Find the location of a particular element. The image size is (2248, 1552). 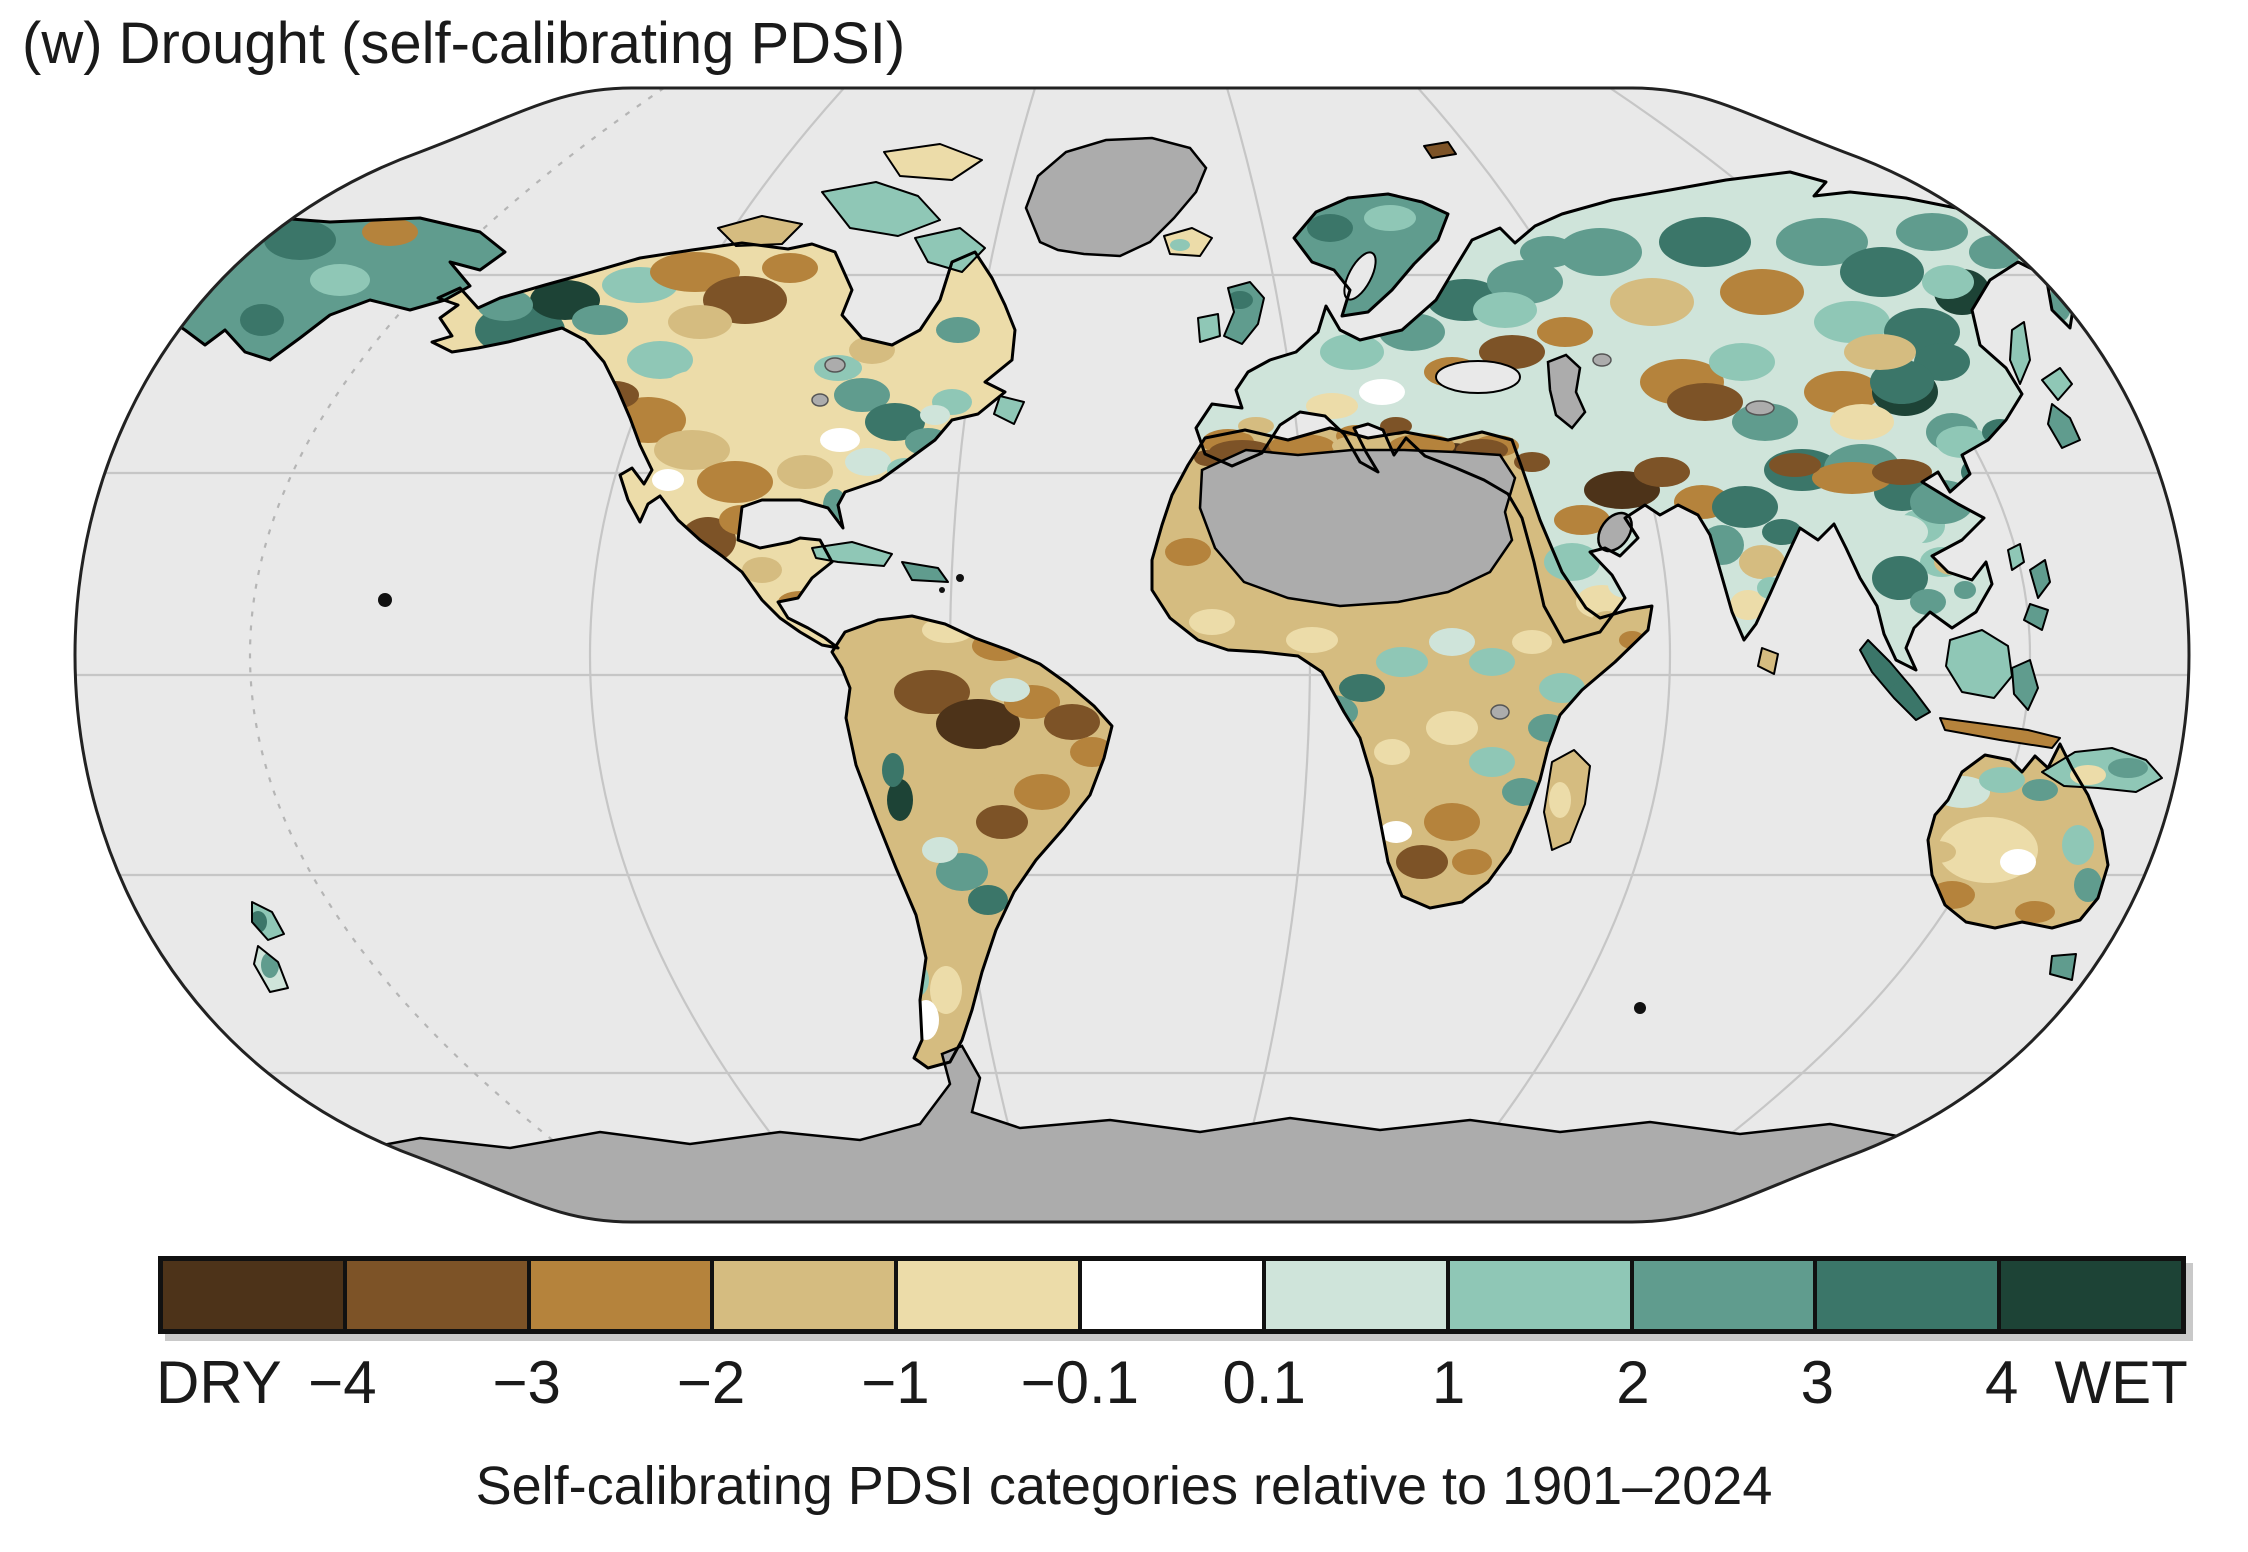

colorbar-labels: DRY −4 −3 −2 −1 −0.1 0.1 1 2 3 4 WET is located at coordinates (1172, 1384).